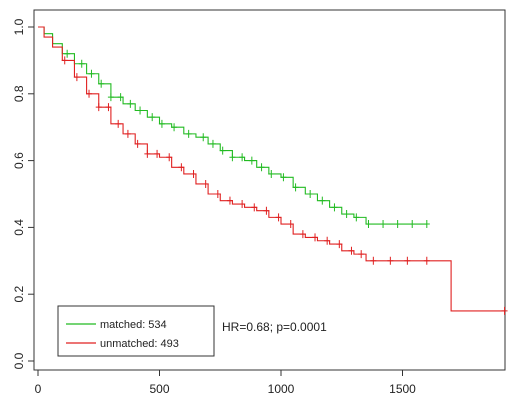  Describe the element at coordinates (19, 360) in the screenshot. I see `y-tick-label: 0.0` at that location.